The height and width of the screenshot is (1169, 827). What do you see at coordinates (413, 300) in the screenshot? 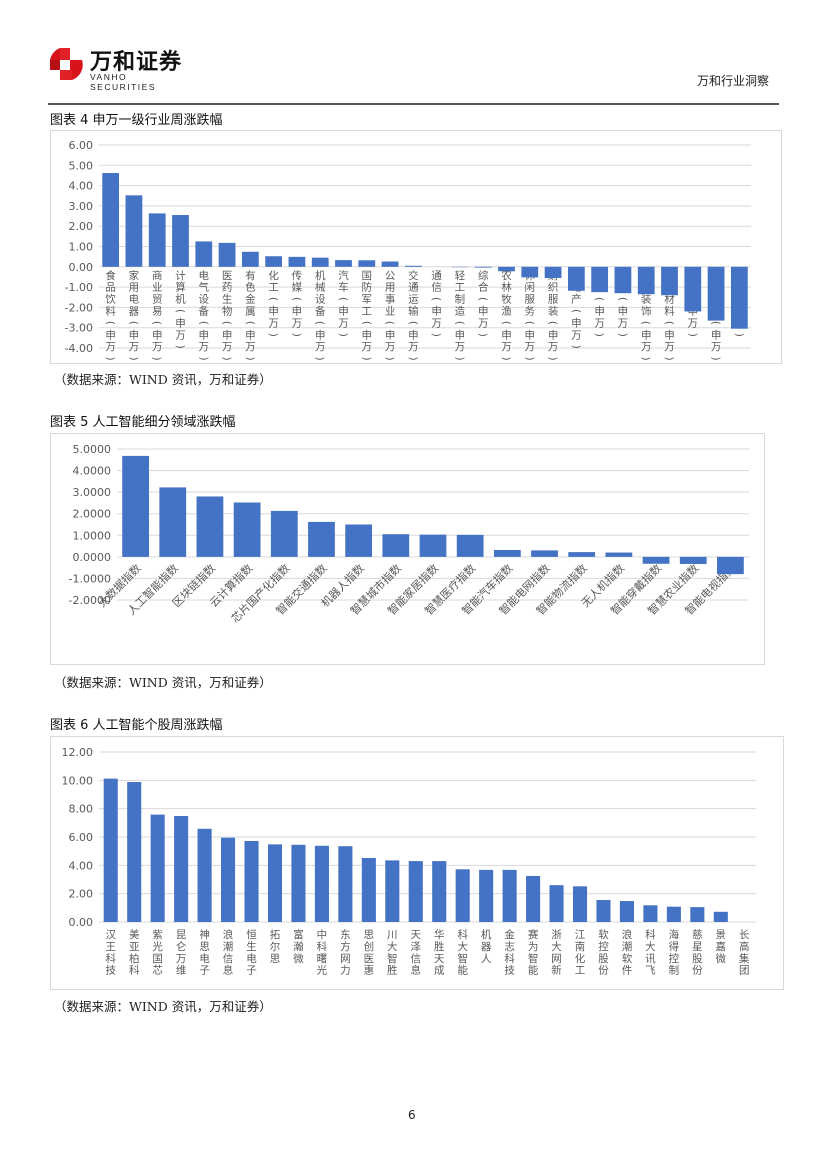
I see `svg-text: 运` at bounding box center [413, 300].